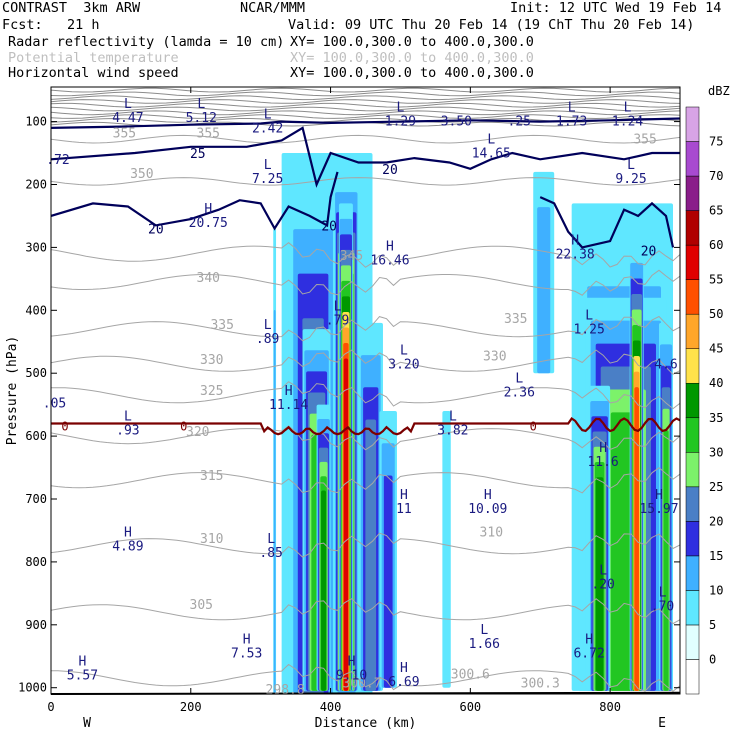 The width and height of the screenshot is (740, 740). Describe the element at coordinates (390, 247) in the screenshot. I see `extremum-type-13: H` at that location.